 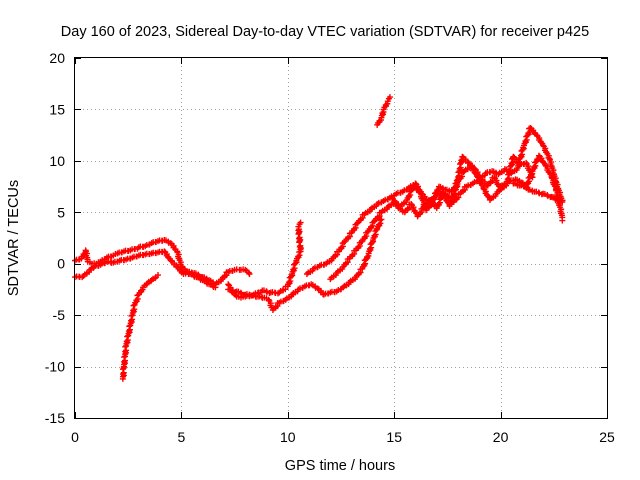 I want to click on x-axis-label: GPS time / hours, so click(x=340, y=466).